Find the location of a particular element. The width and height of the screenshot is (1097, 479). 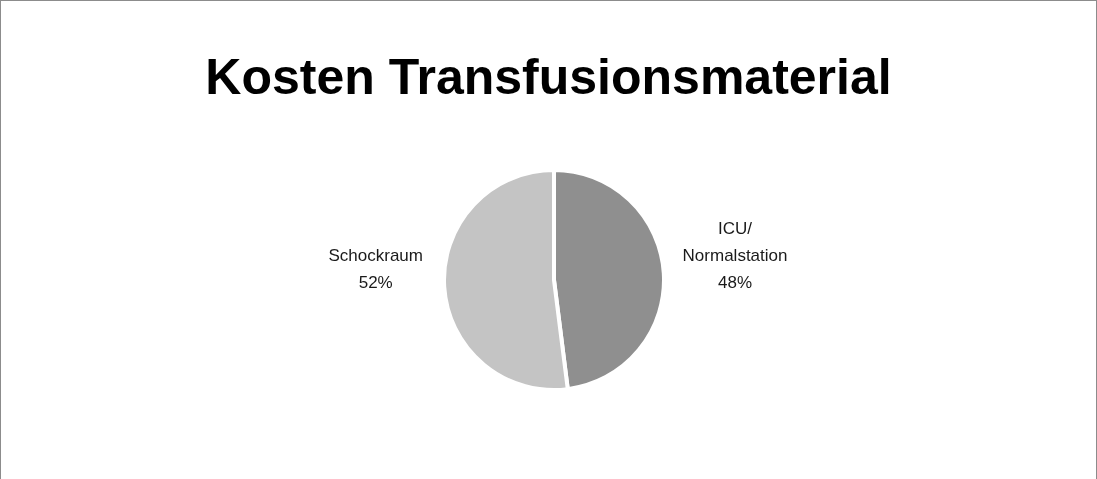

data-label: 52% is located at coordinates (375, 283).